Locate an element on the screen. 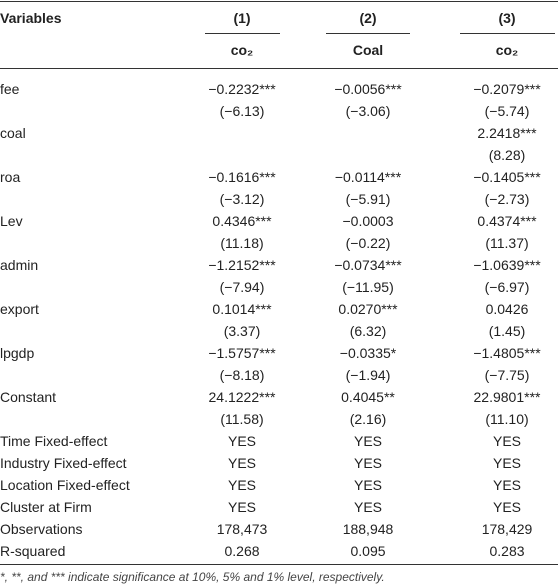 This screenshot has height=588, width=558. cell: 0.4346*** is located at coordinates (242, 221).